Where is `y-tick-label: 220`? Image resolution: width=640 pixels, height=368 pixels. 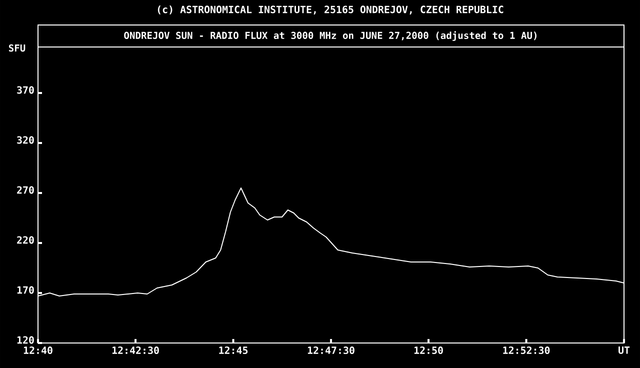
y-tick-label: 220 is located at coordinates (25, 240).